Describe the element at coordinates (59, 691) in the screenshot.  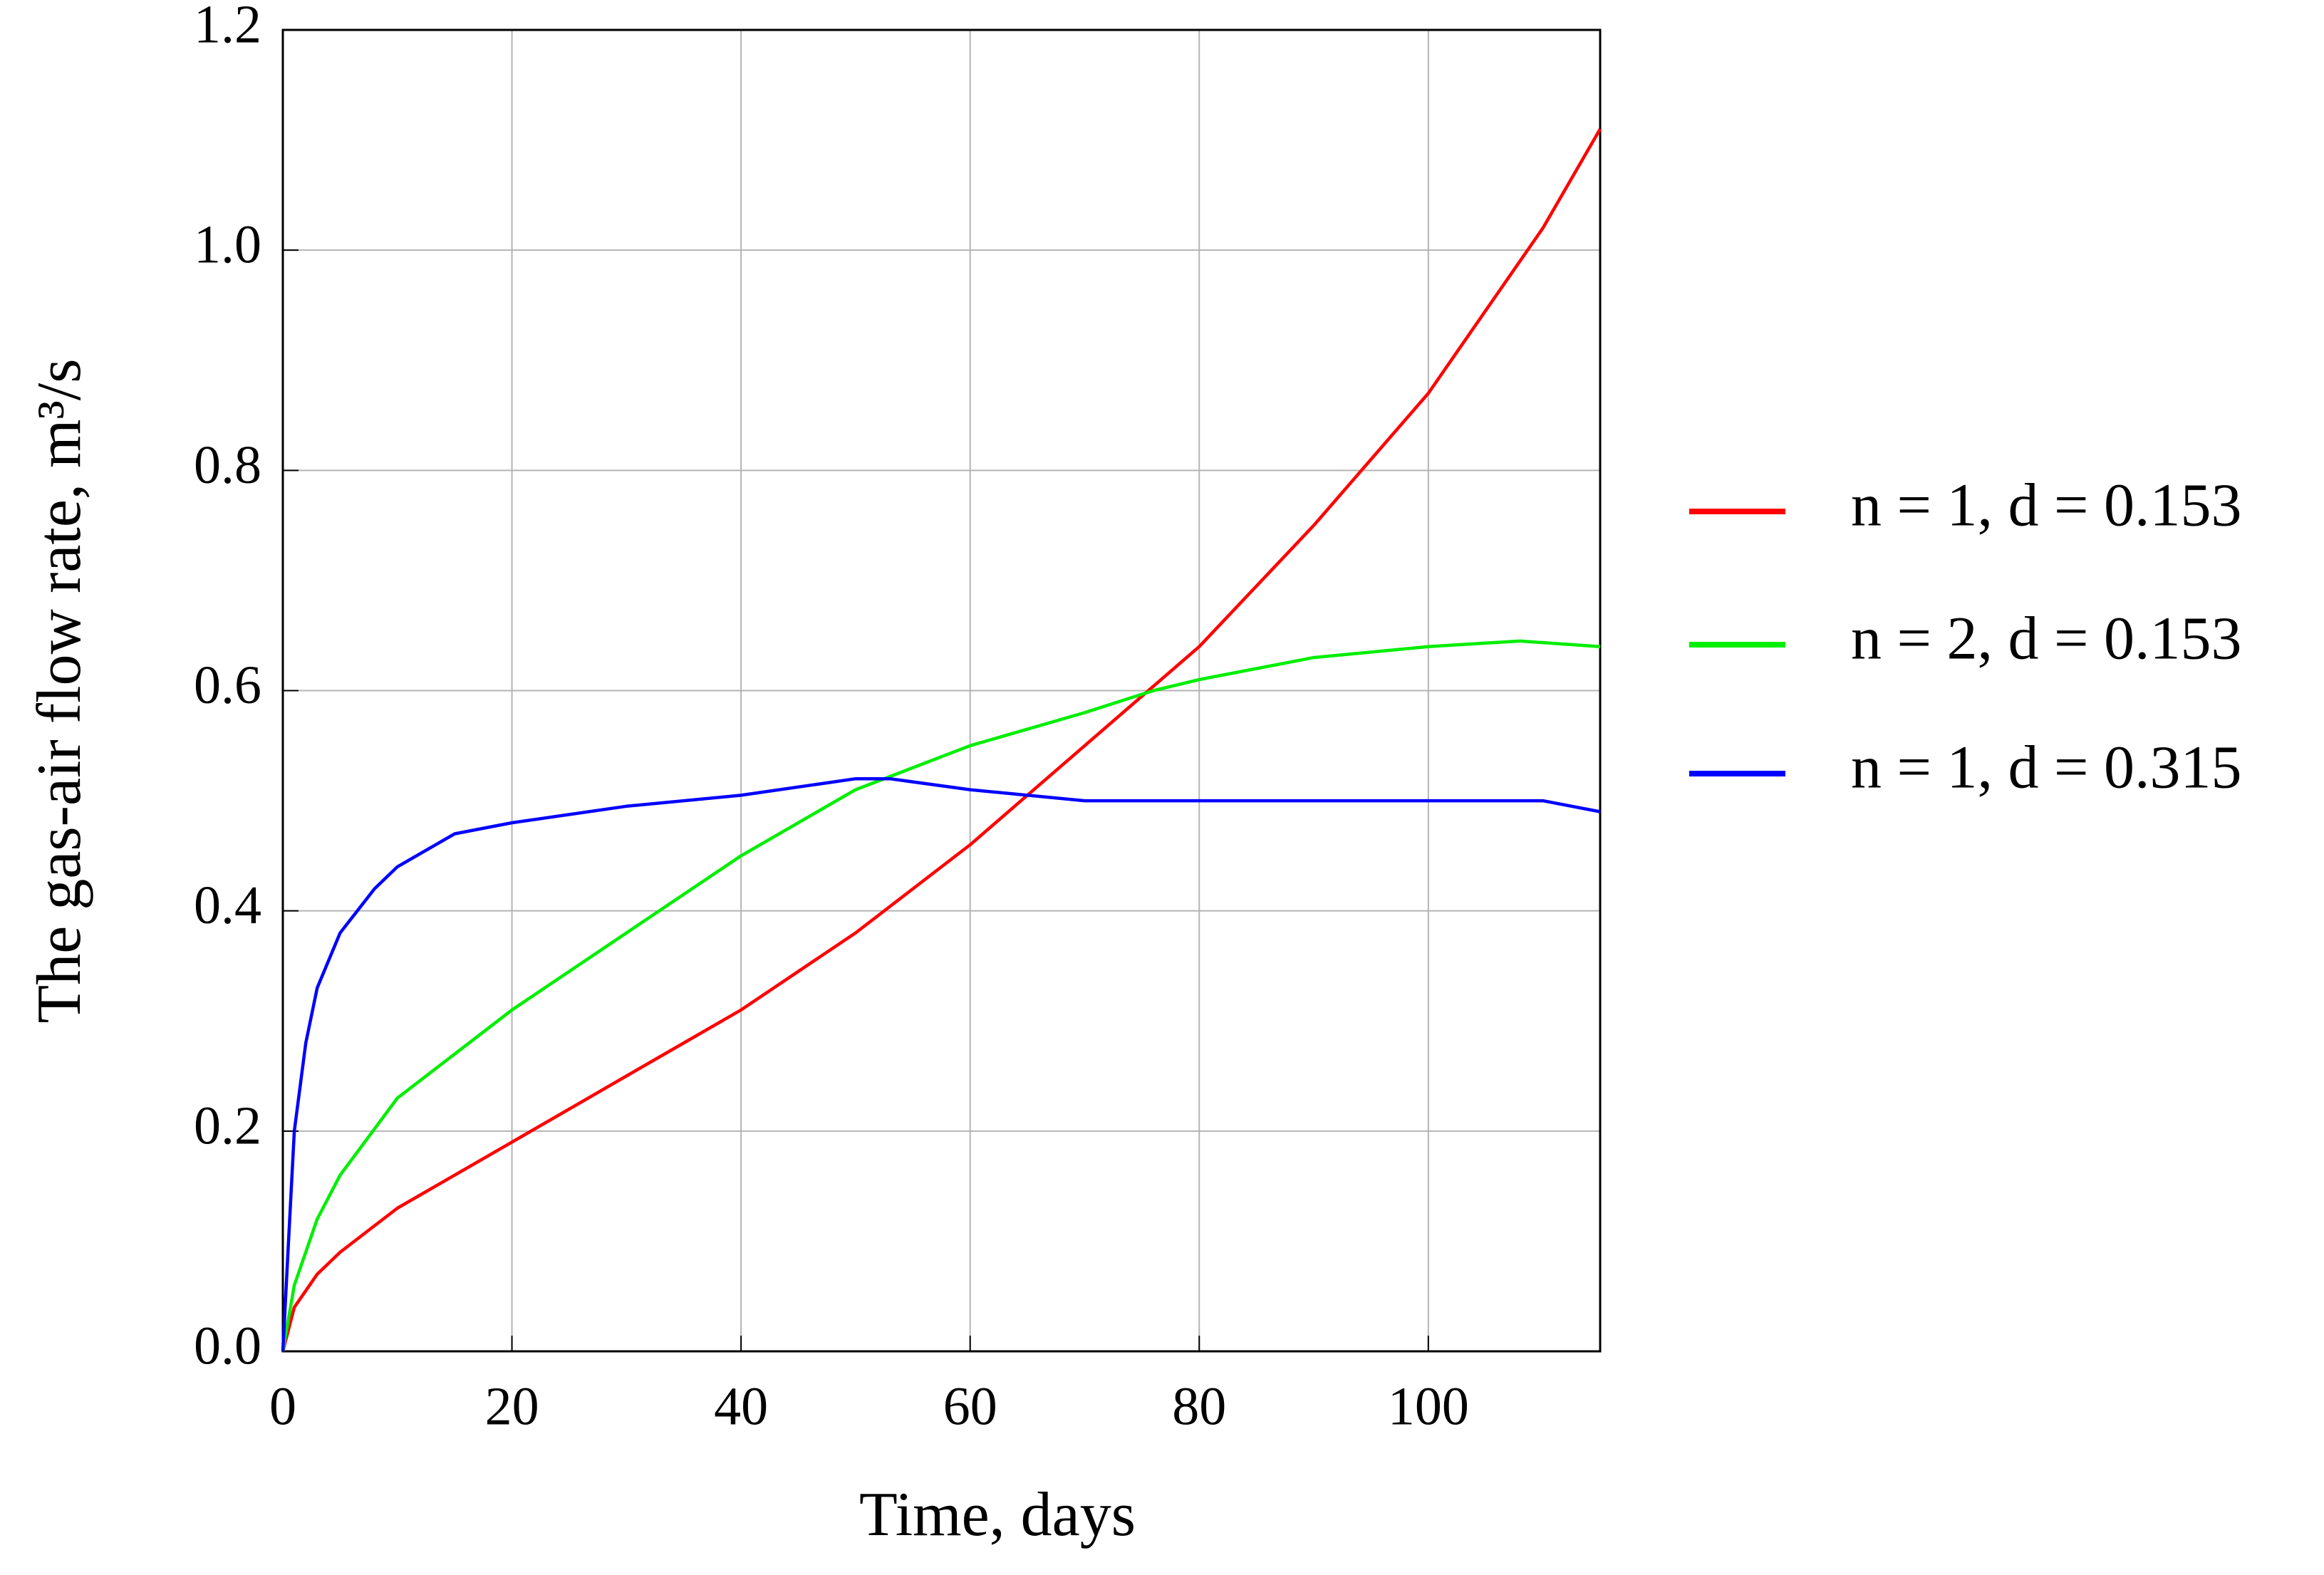
I see `y-axis-label: The gas-air flow rate, m³/s` at that location.